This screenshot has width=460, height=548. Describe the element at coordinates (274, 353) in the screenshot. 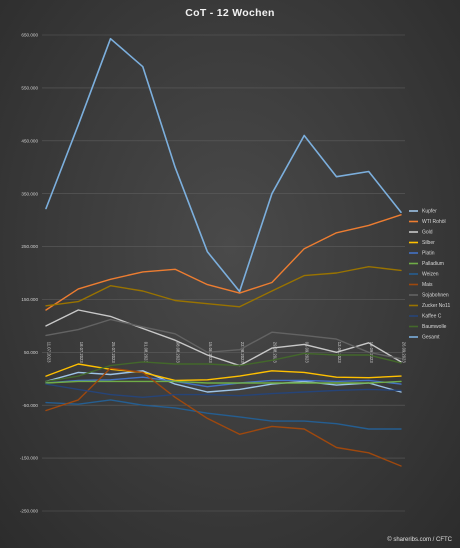

I see `x-tick-label: 29.08.2023` at that location.